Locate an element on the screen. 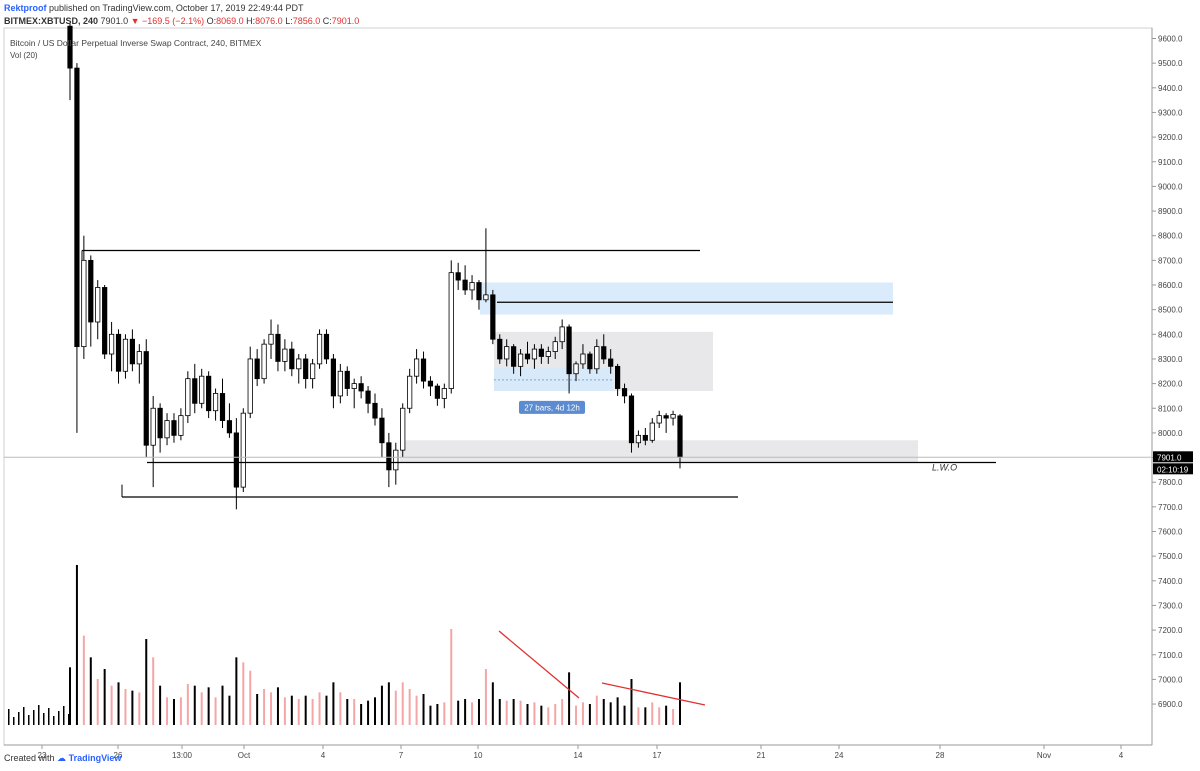 The height and width of the screenshot is (771, 1200). y-tick-label: 8400.0 is located at coordinates (1170, 334).